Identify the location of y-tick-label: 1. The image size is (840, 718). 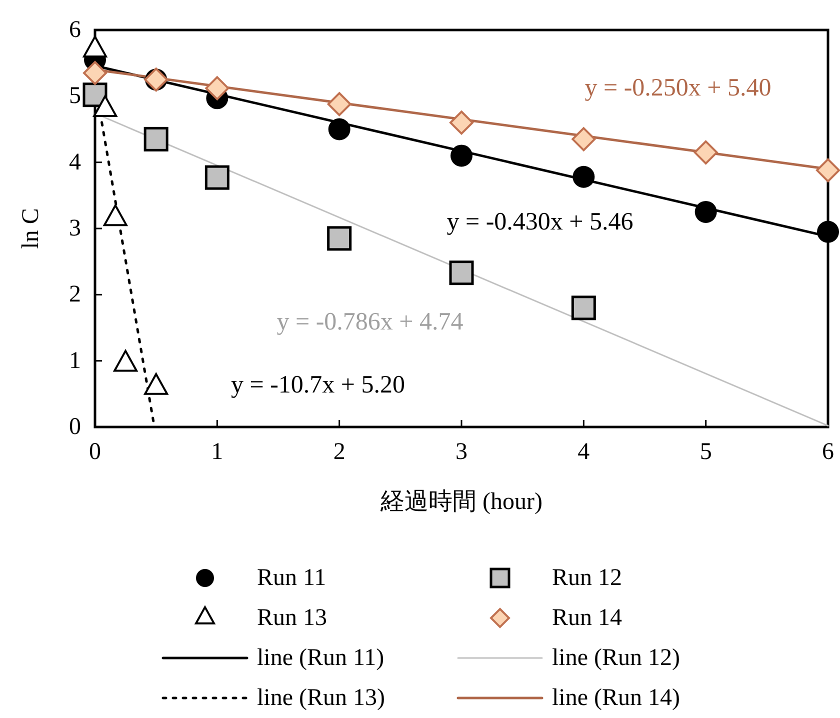
(75, 361).